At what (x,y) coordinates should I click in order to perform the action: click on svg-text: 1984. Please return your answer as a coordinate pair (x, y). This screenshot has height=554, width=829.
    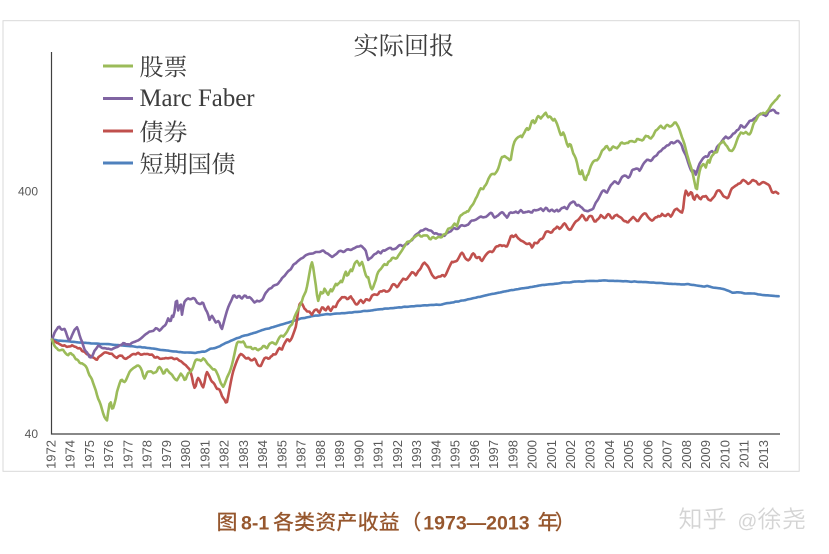
    Looking at the image, I should click on (262, 454).